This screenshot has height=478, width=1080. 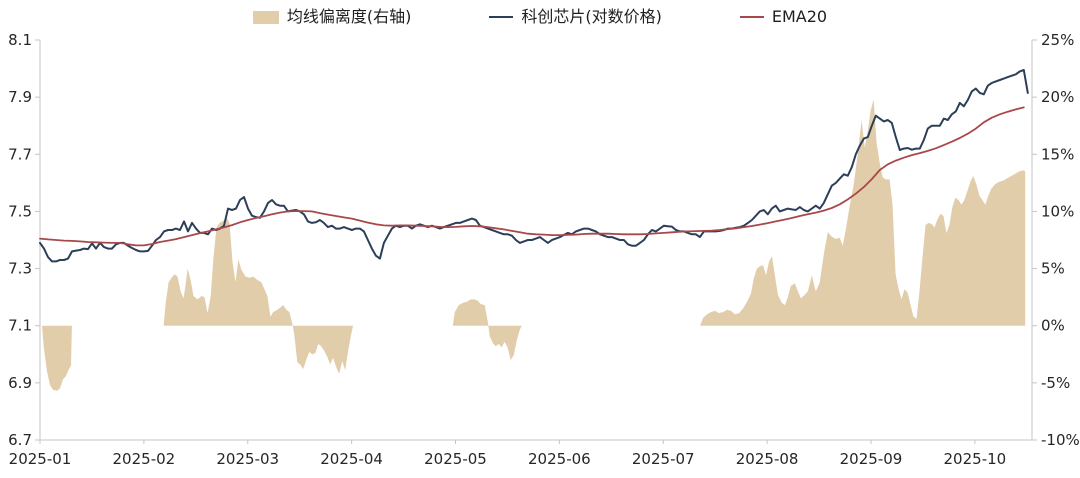 I want to click on x-tick-label: 2025-09, so click(x=871, y=459).